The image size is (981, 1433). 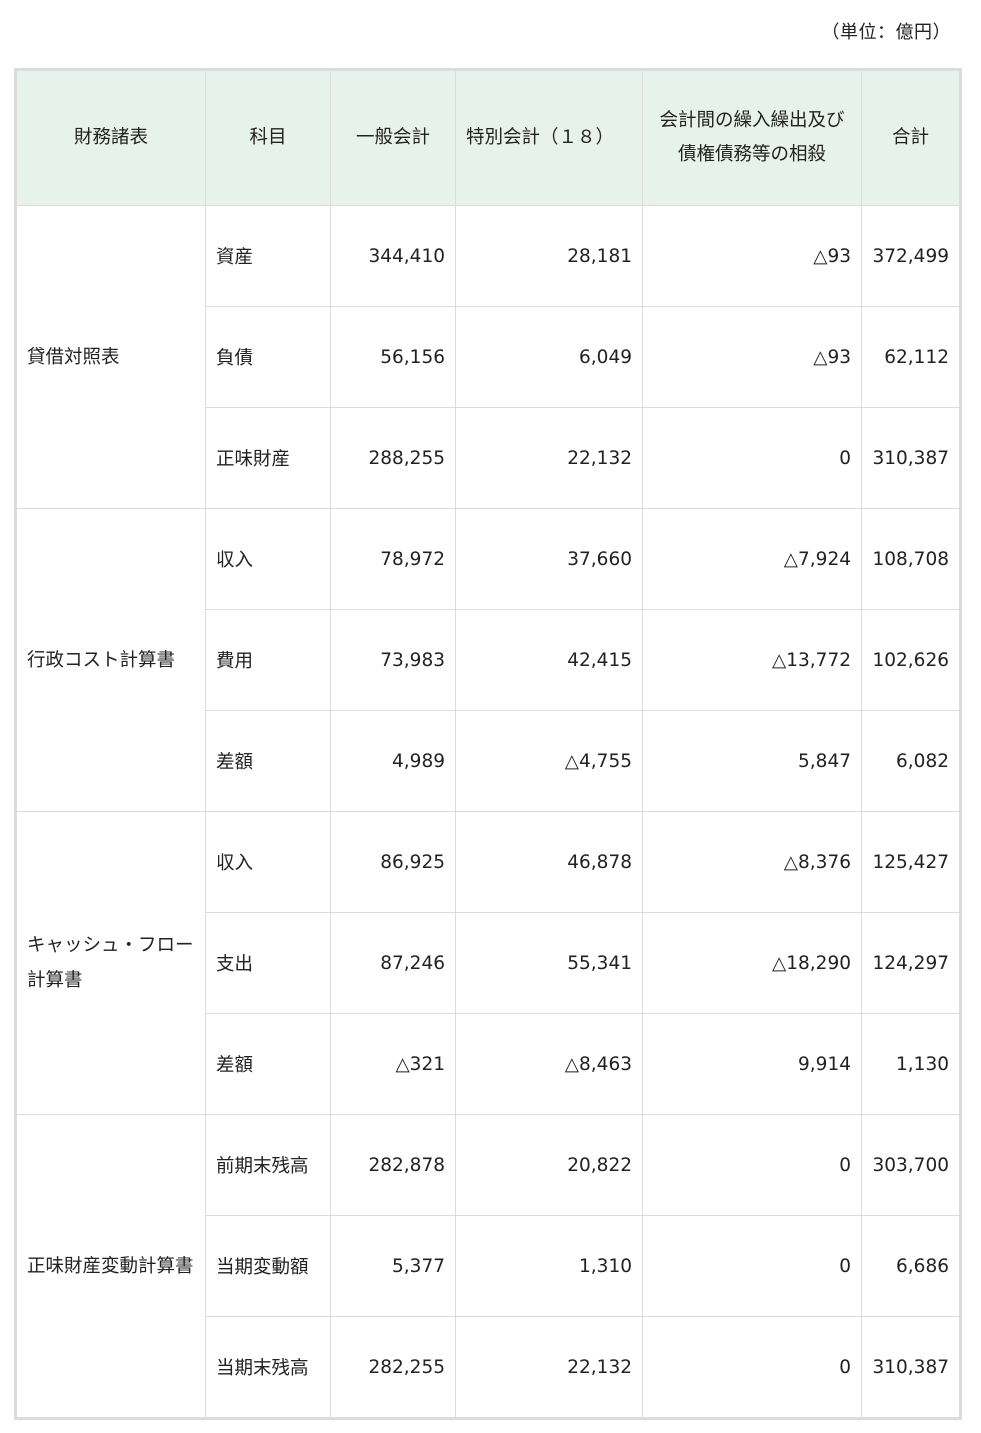 I want to click on offset-value: △7,924, so click(x=752, y=559).